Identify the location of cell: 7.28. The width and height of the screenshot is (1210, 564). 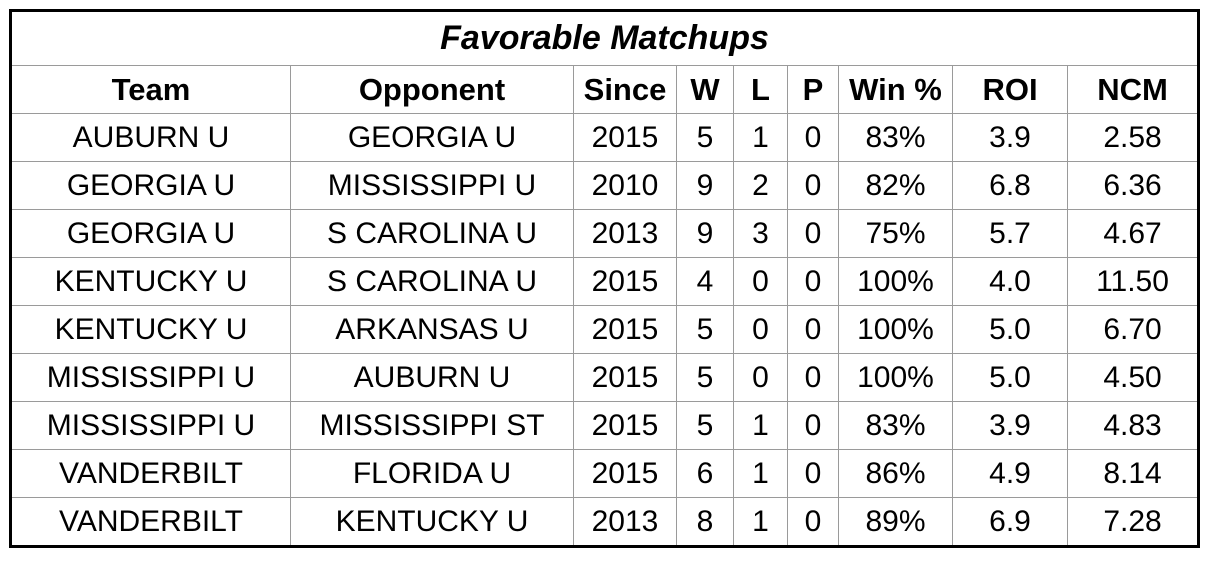
(1133, 522).